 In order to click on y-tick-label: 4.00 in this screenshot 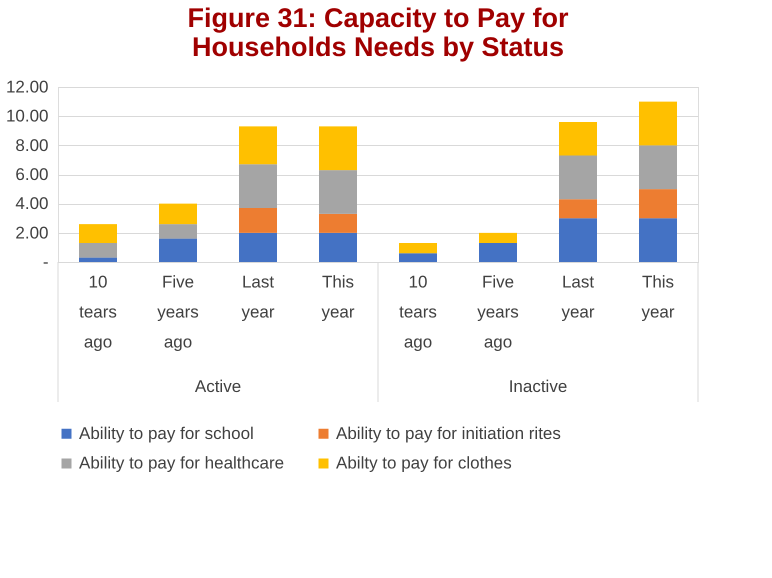, I will do `click(31, 204)`.